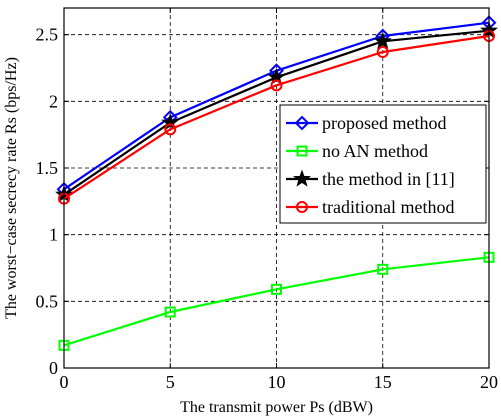 This screenshot has width=501, height=417. What do you see at coordinates (277, 382) in the screenshot?
I see `x-tick-label: 10` at bounding box center [277, 382].